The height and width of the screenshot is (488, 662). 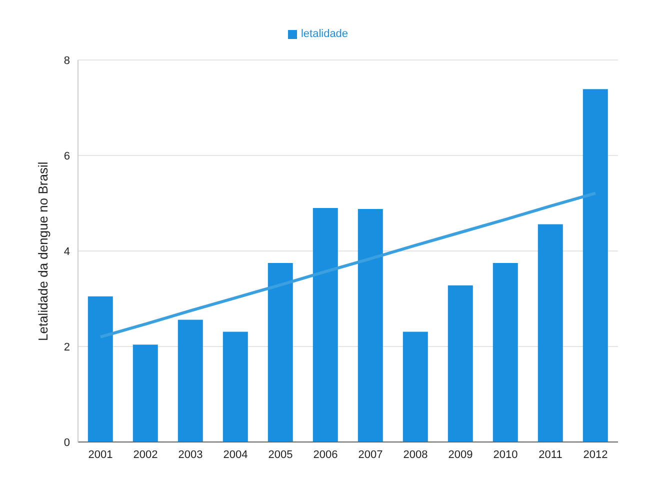 What do you see at coordinates (280, 454) in the screenshot?
I see `x-tick-label: 2005` at bounding box center [280, 454].